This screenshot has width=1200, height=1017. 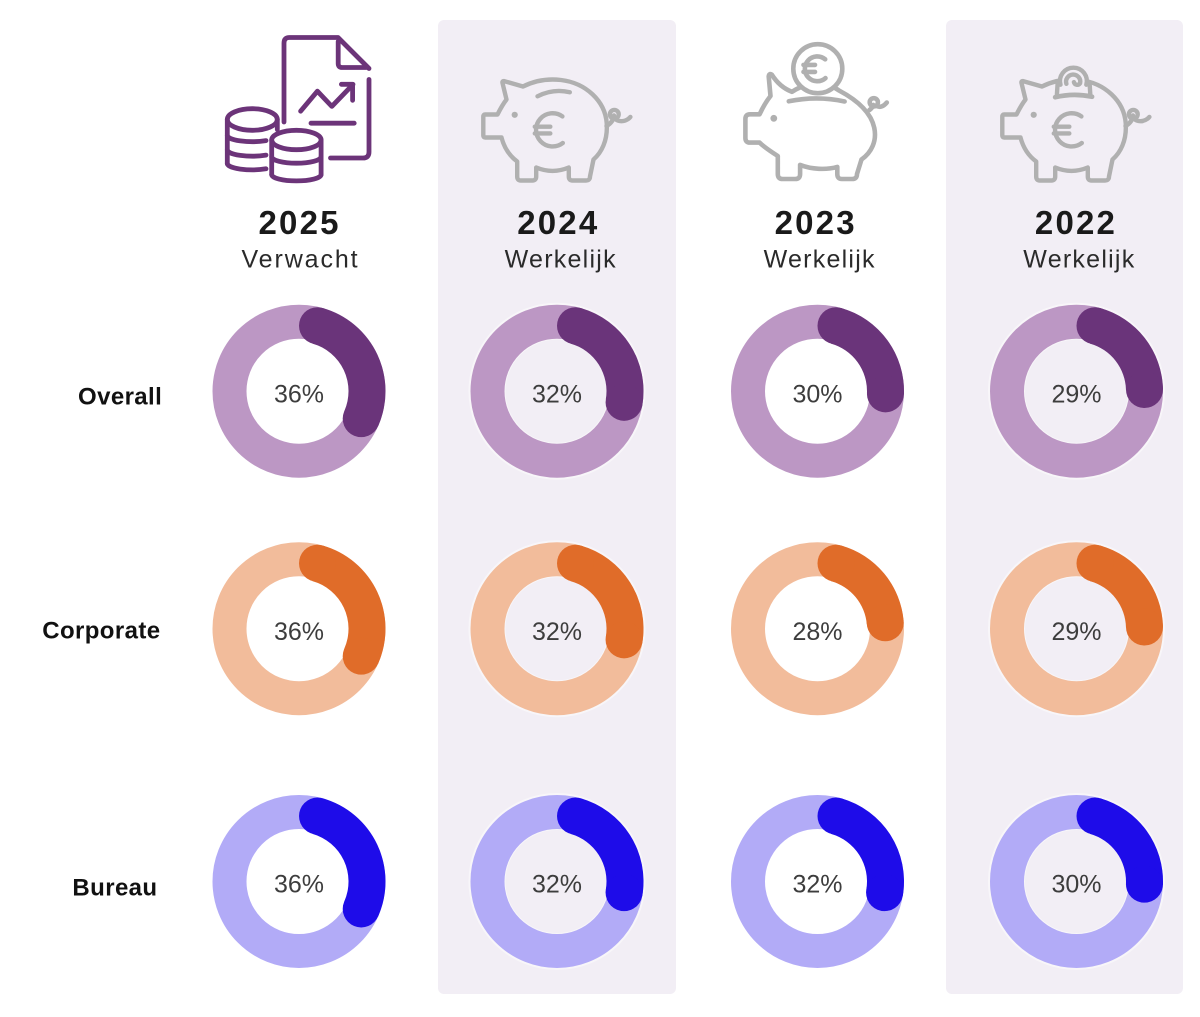 What do you see at coordinates (816, 222) in the screenshot?
I see `svg-text: 2023` at bounding box center [816, 222].